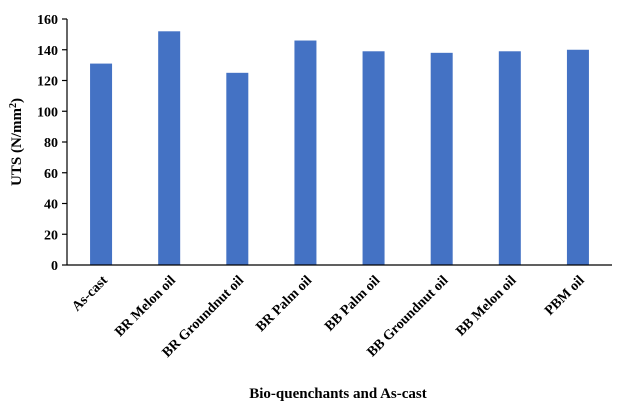 Image resolution: width=630 pixels, height=407 pixels. What do you see at coordinates (565, 296) in the screenshot?
I see `x-tick-label: PBM oil` at bounding box center [565, 296].